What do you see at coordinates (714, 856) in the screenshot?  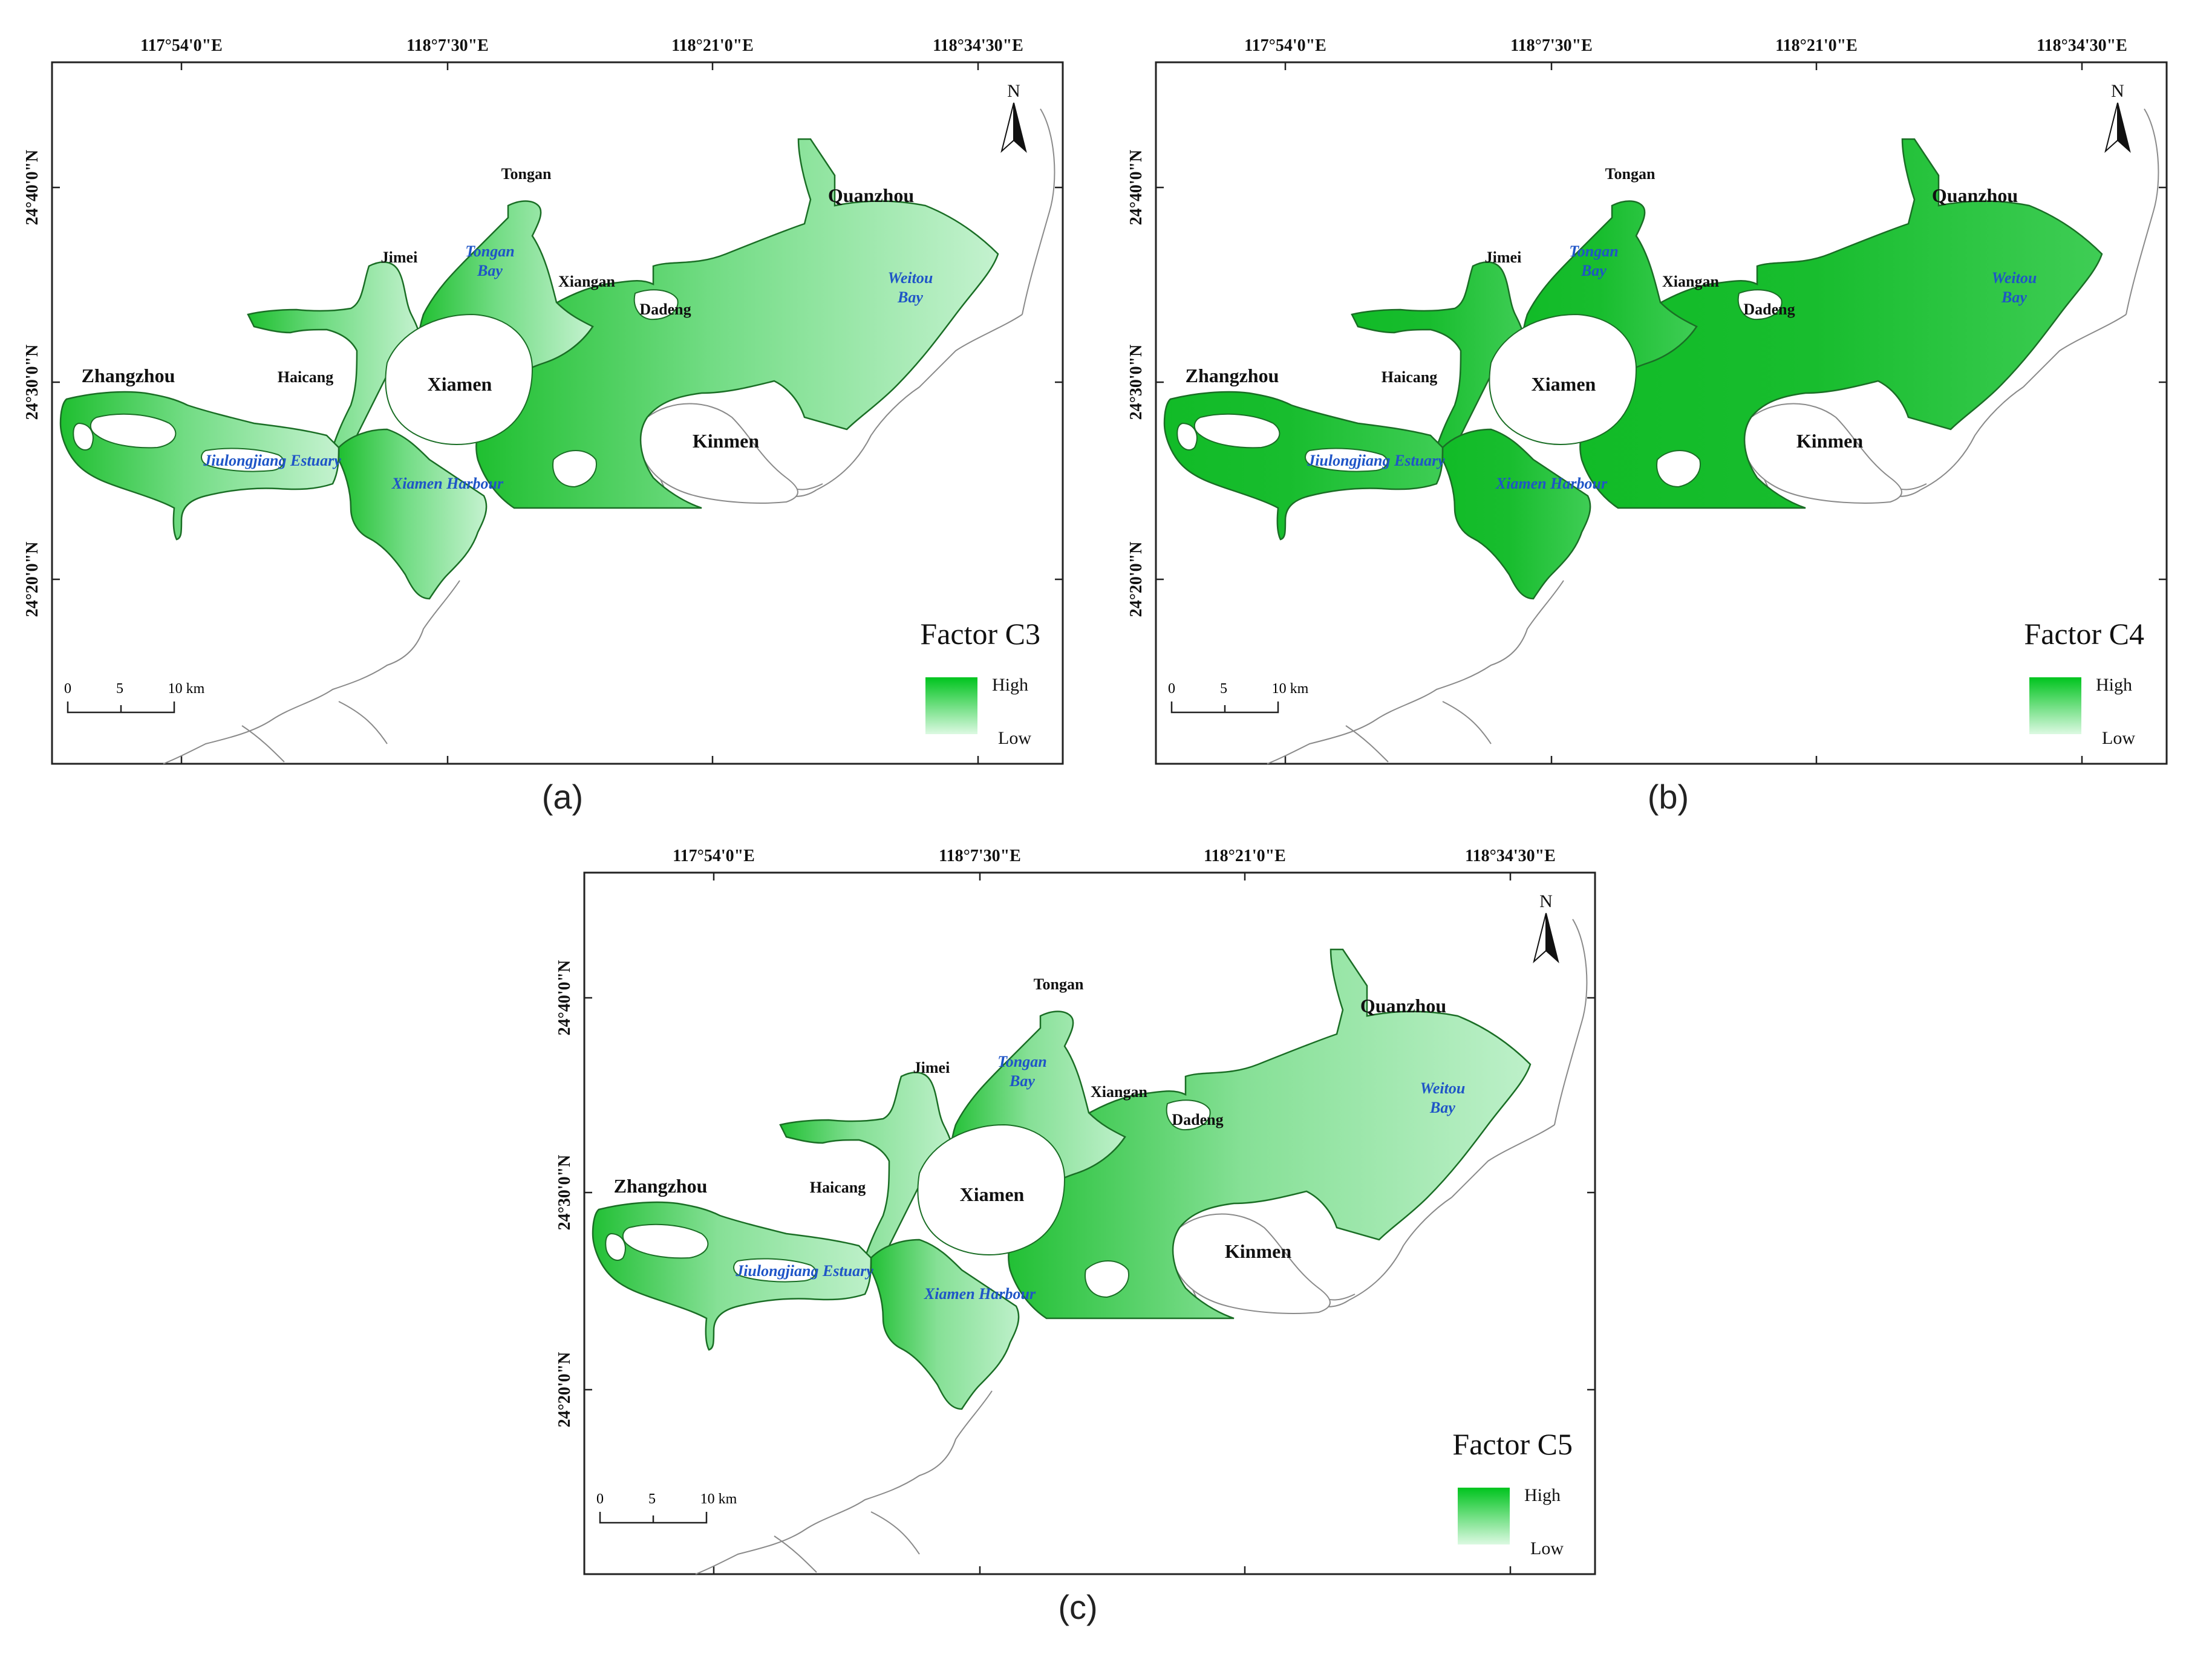 I see `lon-tick-label: 117°54'0"E` at bounding box center [714, 856].